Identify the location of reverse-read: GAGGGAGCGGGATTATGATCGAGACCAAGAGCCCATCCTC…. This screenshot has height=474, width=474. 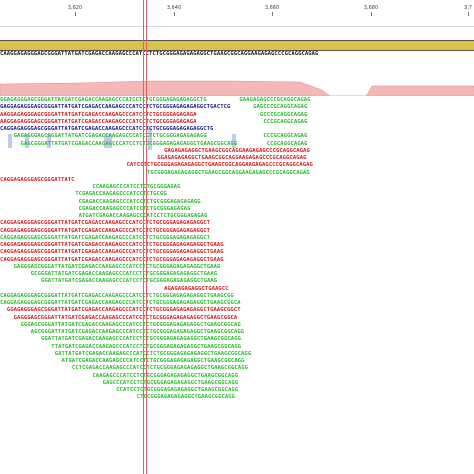
(125, 317).